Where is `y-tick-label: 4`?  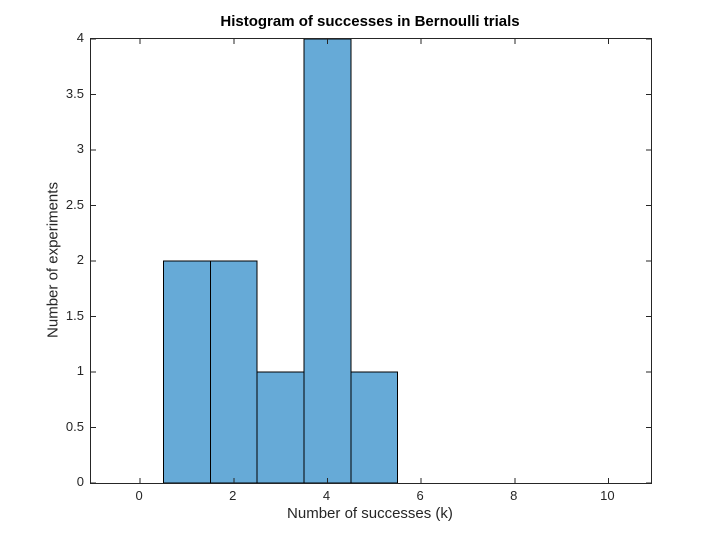
y-tick-label: 4 is located at coordinates (80, 37).